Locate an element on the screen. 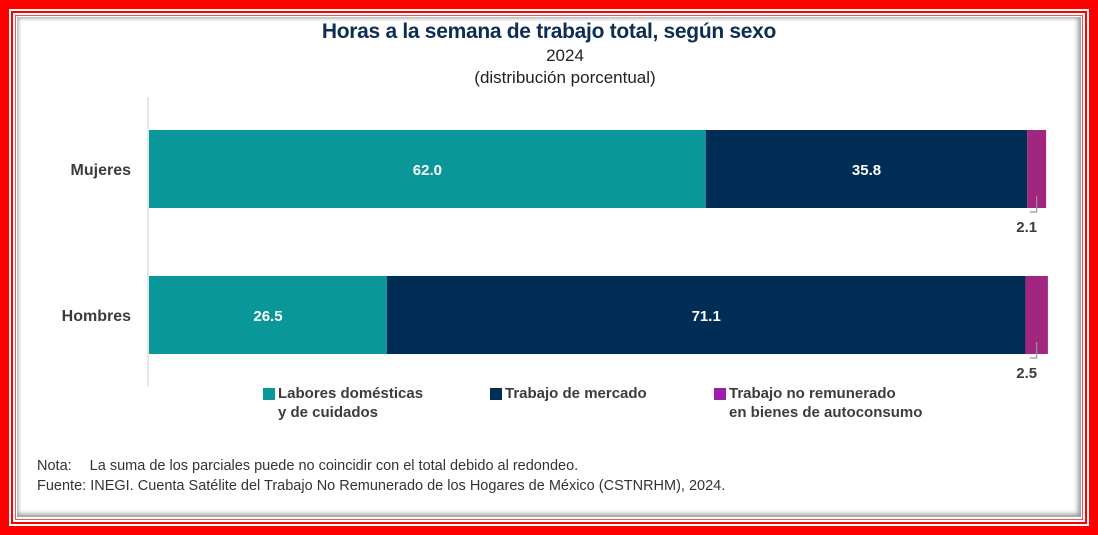 Image resolution: width=1098 pixels, height=535 pixels. legend-label: en bienes de autoconsumo is located at coordinates (826, 412).